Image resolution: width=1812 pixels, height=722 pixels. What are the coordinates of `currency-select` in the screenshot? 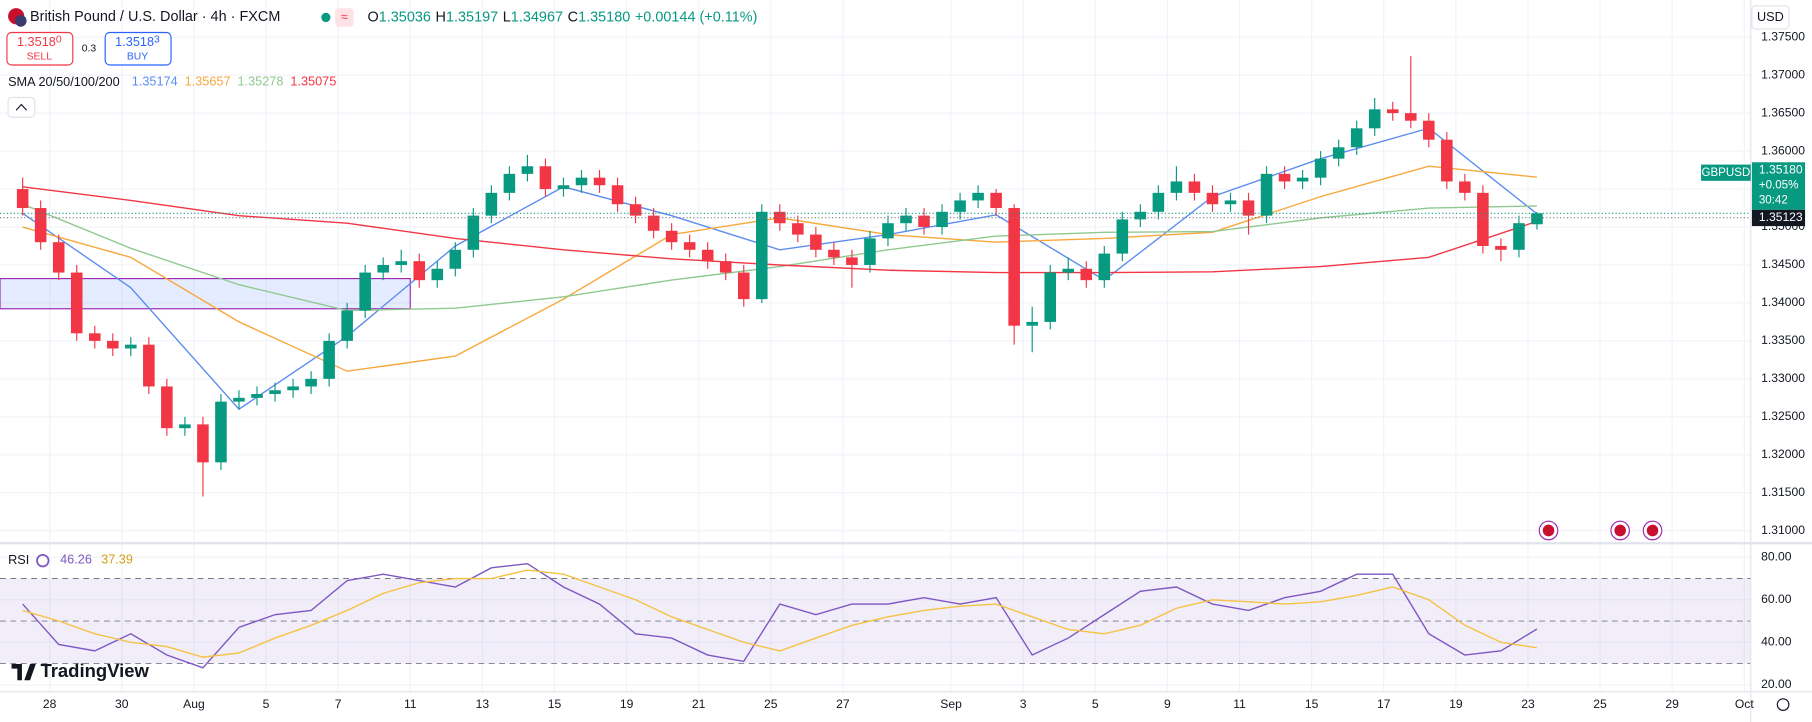 It's located at (1770, 17).